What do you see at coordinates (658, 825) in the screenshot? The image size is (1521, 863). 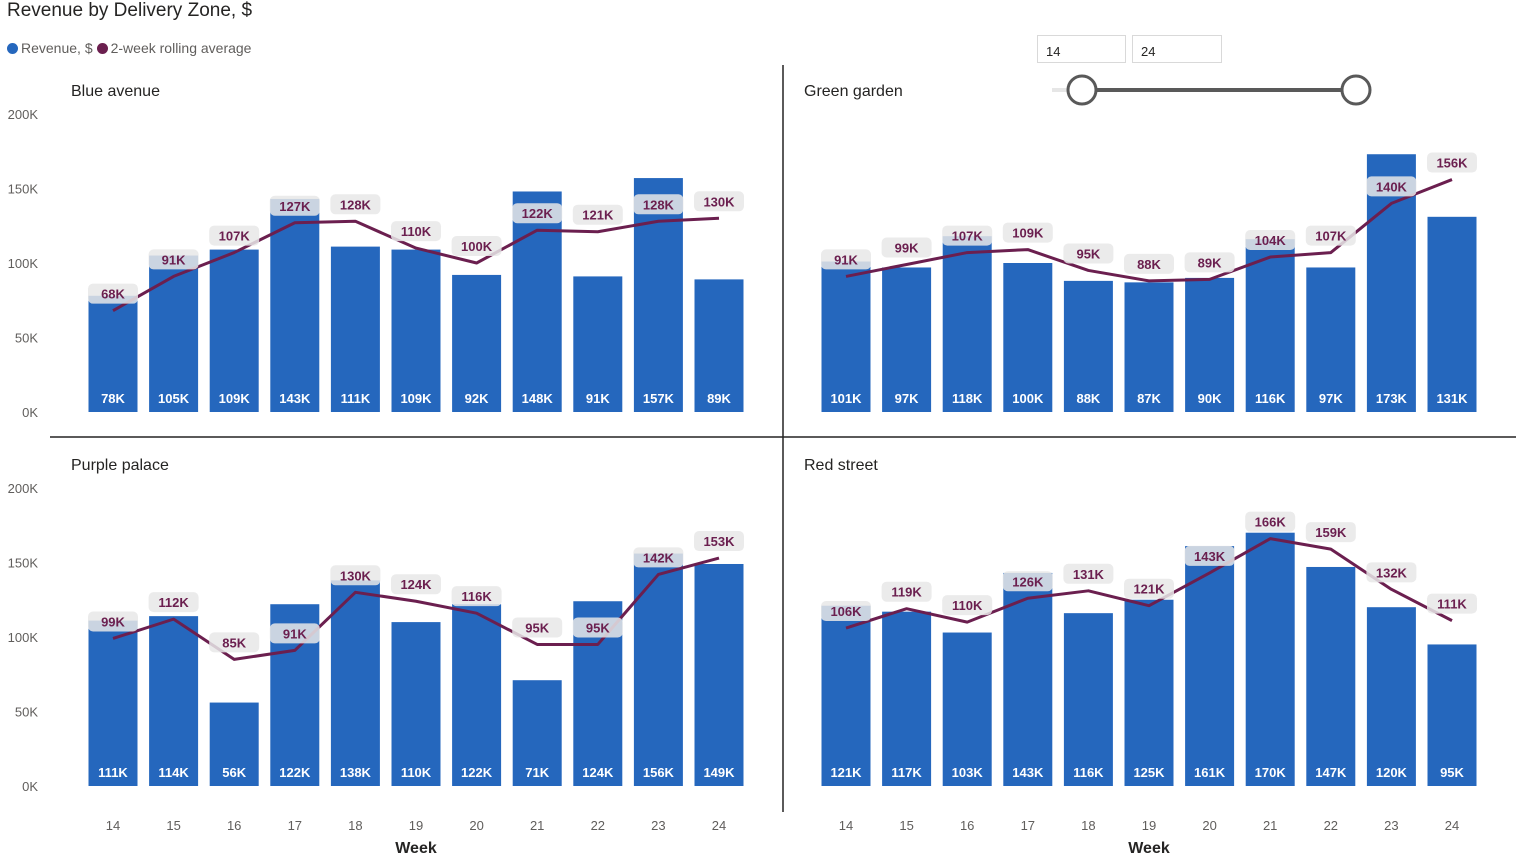 I see `x-tick-label: 23` at bounding box center [658, 825].